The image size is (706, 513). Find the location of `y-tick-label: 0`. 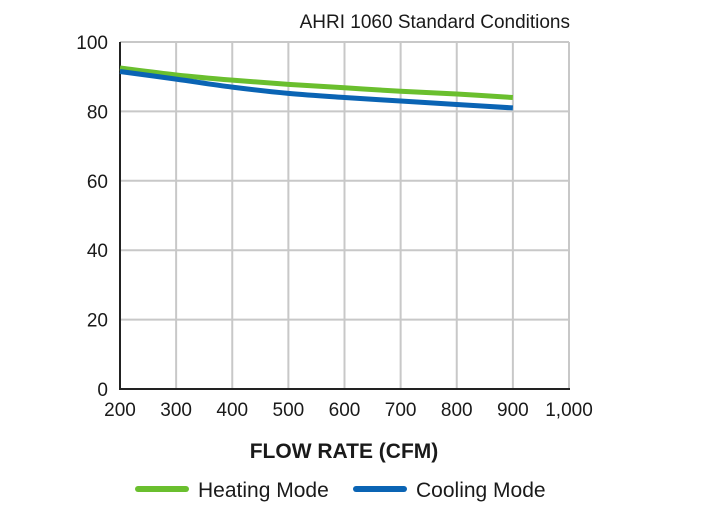

y-tick-label: 0 is located at coordinates (102, 390).